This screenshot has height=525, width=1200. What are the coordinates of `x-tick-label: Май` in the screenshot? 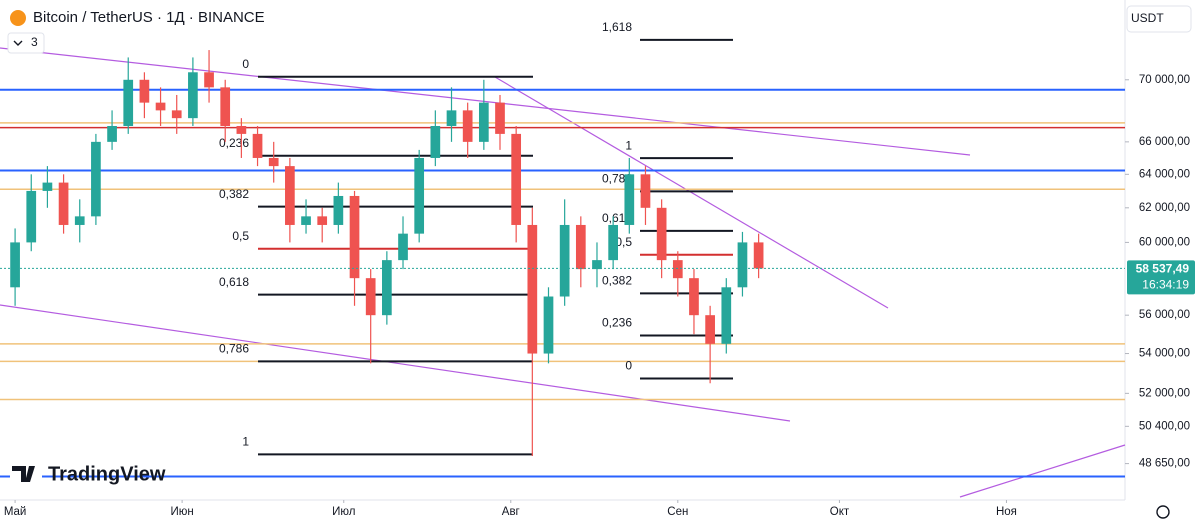 It's located at (15, 512).